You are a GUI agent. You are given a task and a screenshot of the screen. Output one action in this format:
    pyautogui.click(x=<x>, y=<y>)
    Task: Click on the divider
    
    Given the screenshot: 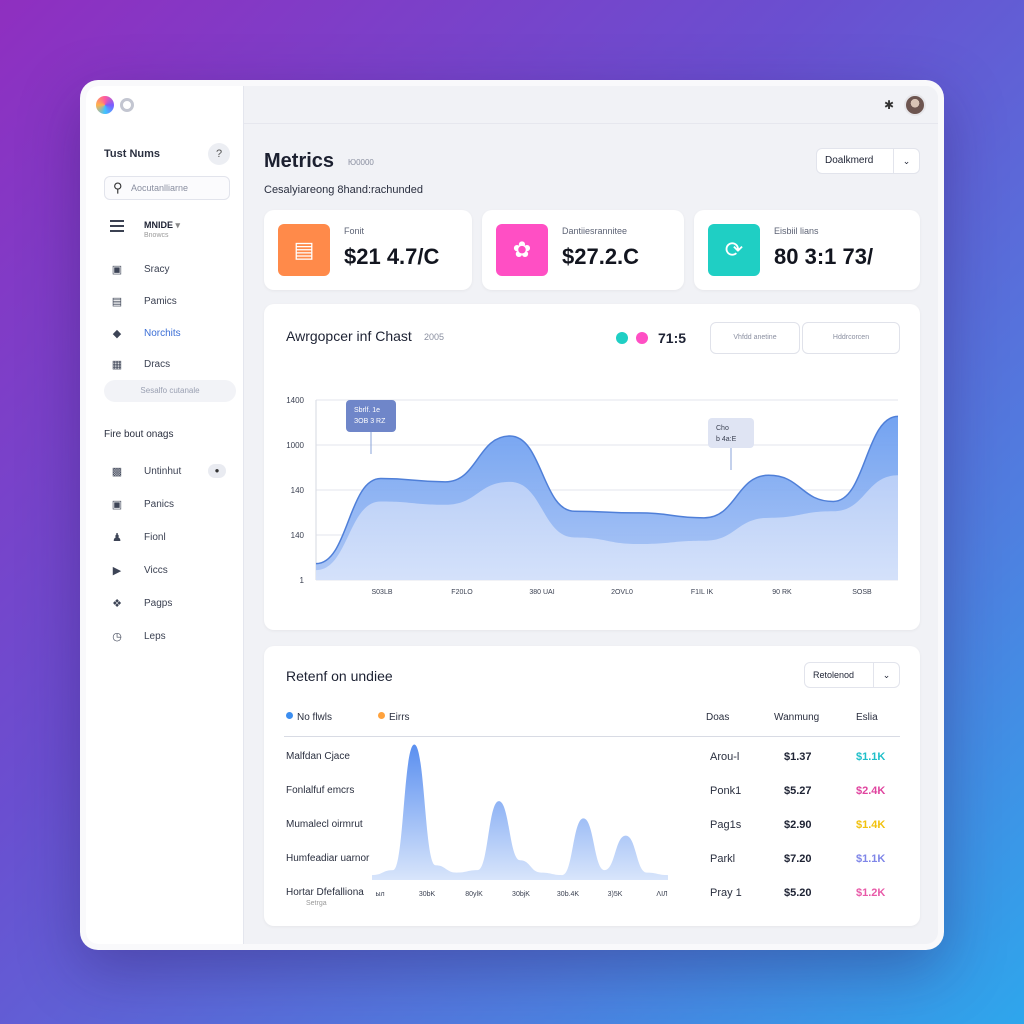 What is the action you would take?
    pyautogui.click(x=592, y=736)
    